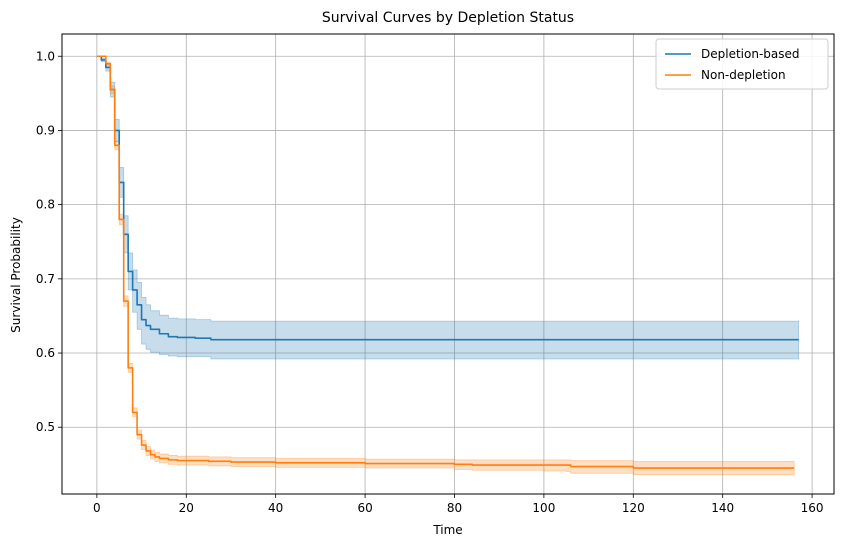  What do you see at coordinates (45, 130) in the screenshot?
I see `y-tick-label: 0.9` at bounding box center [45, 130].